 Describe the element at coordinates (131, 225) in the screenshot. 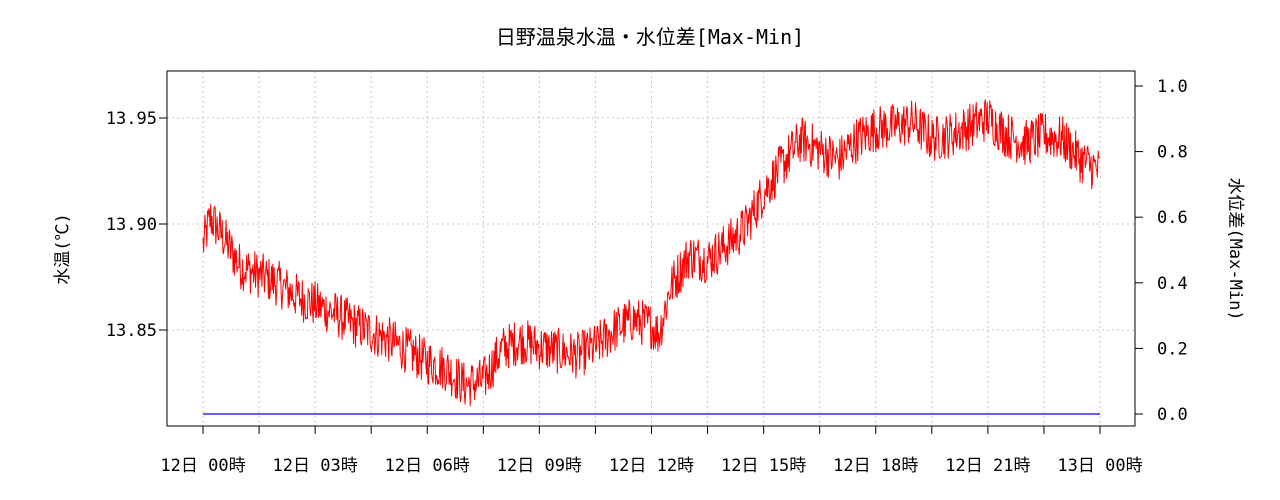

I see `y-left-tick-label: 13.90` at that location.